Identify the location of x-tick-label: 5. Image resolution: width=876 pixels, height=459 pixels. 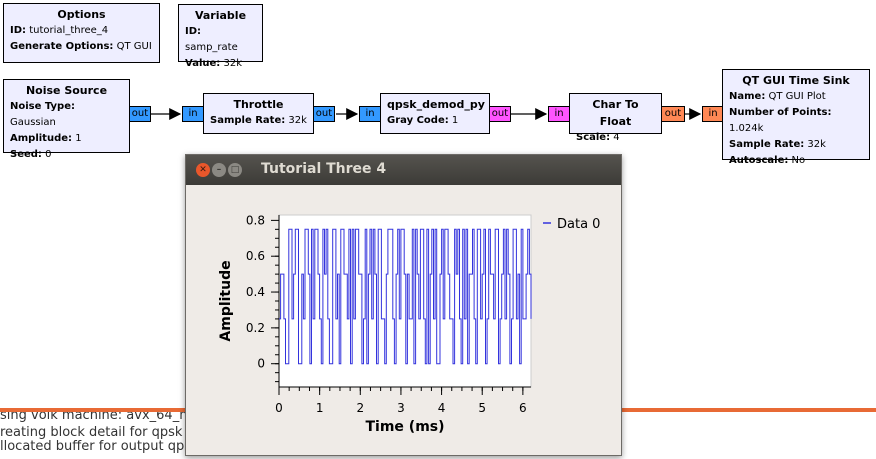
(482, 408).